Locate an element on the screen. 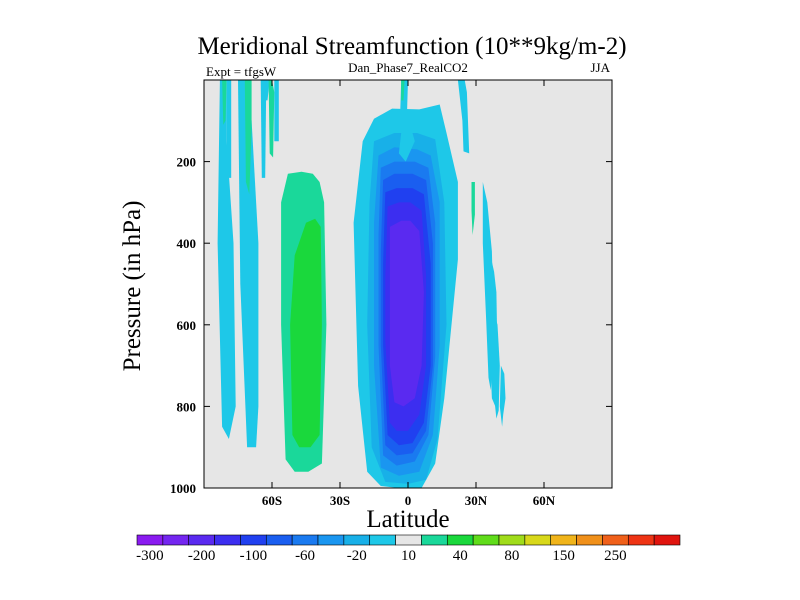 This screenshot has width=800, height=600. colorbar-label-3: -60 is located at coordinates (305, 556).